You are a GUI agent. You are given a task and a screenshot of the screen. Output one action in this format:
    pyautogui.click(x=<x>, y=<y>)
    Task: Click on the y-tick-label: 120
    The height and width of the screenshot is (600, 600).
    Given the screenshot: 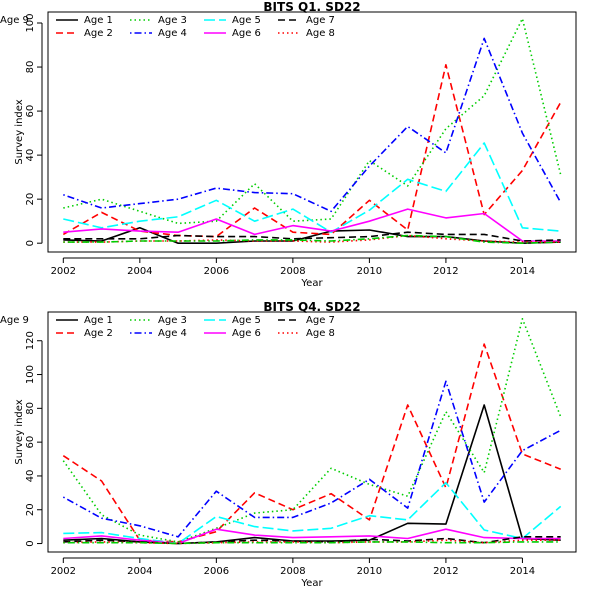 What is the action you would take?
    pyautogui.click(x=30, y=340)
    